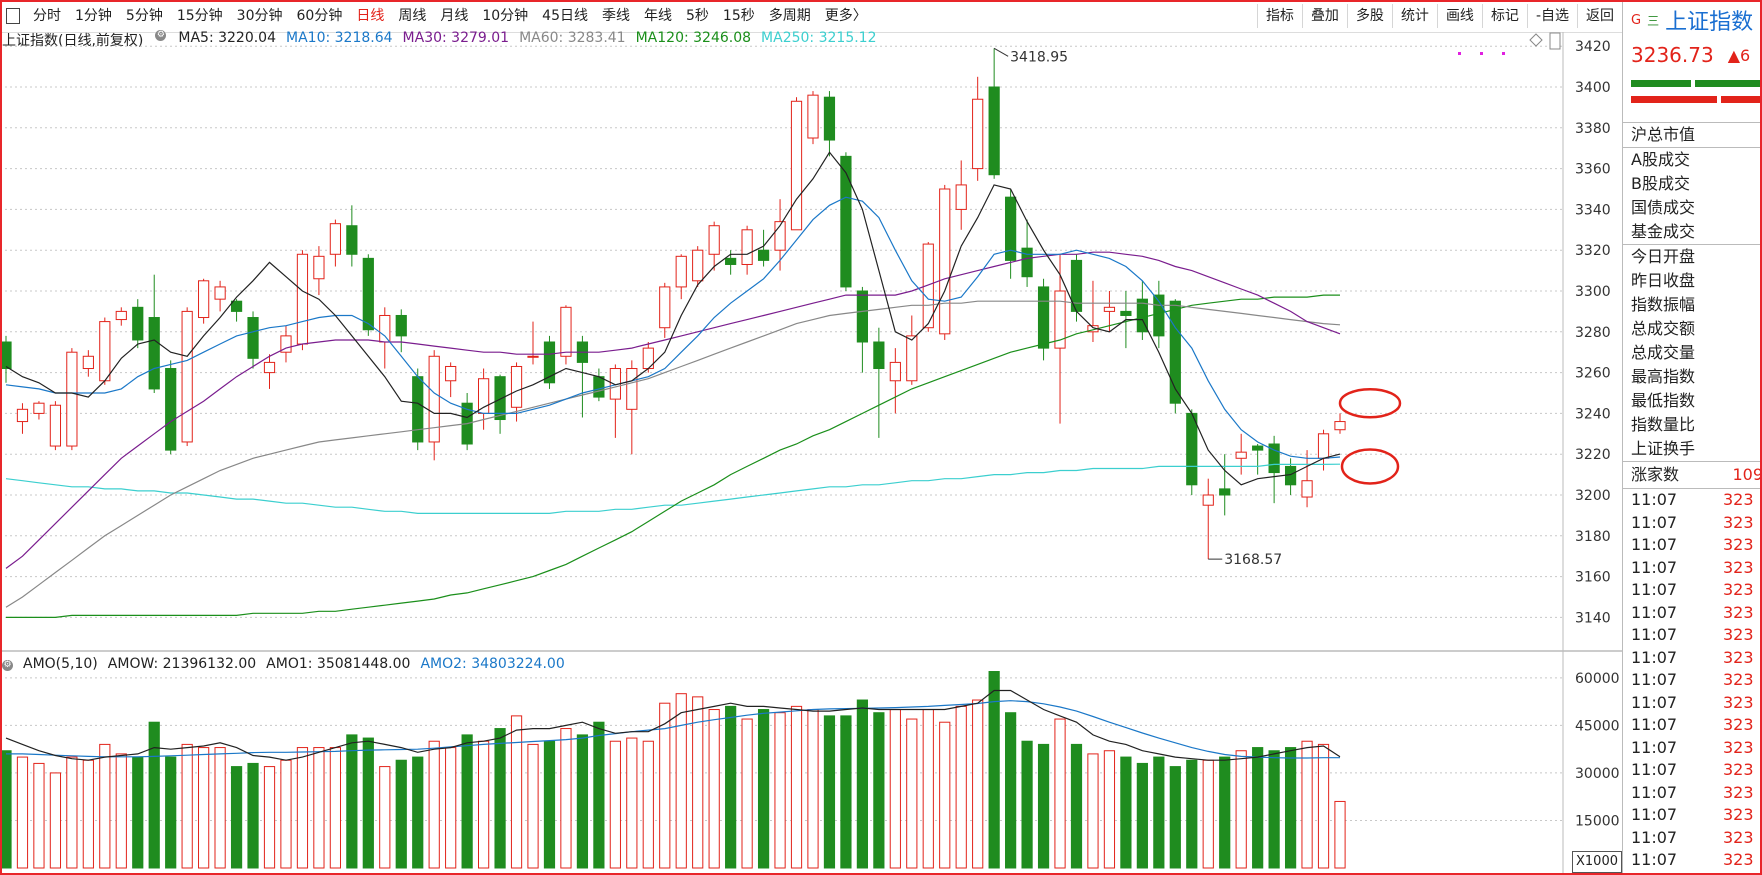  I want to click on period-tab: 30分钟, so click(259, 16).